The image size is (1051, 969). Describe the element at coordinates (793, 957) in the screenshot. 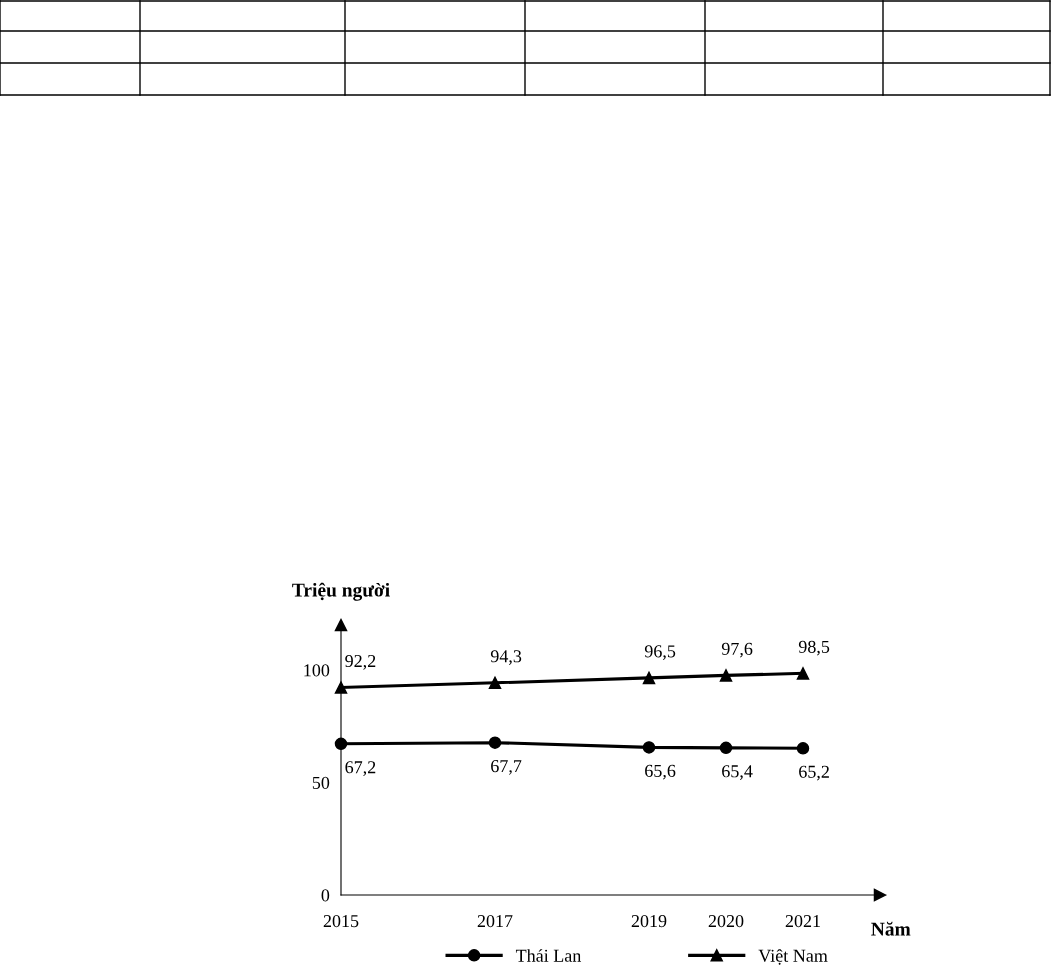

I see `legend-label: Việt Nam` at that location.